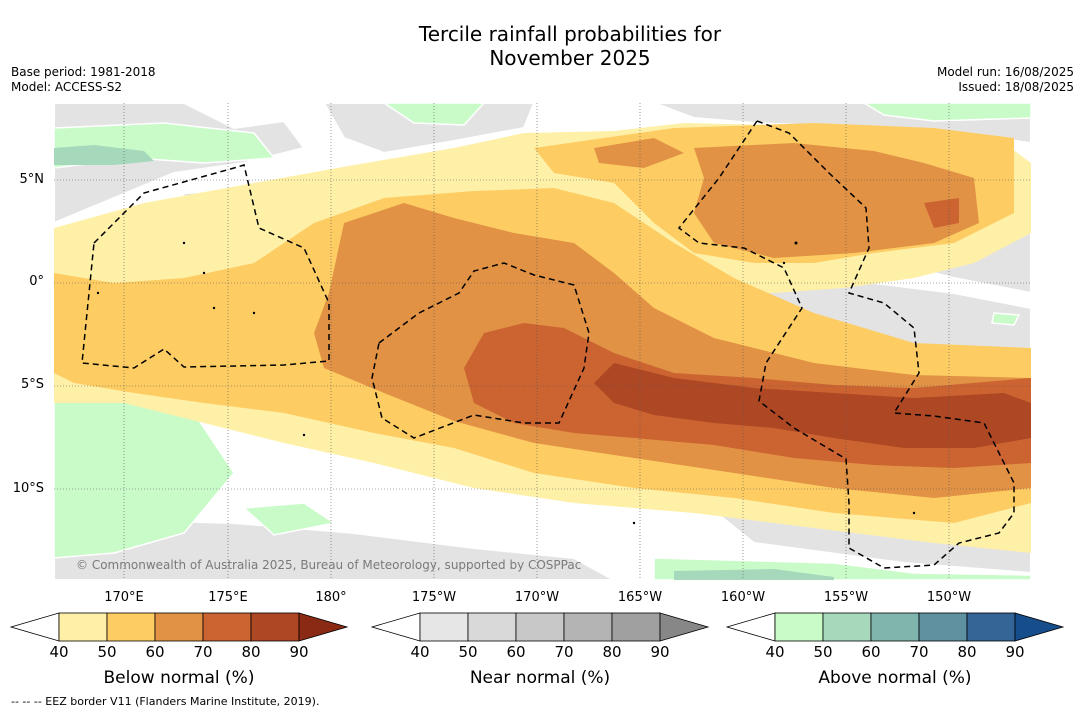 This screenshot has width=1085, height=713. Describe the element at coordinates (812, 405) in the screenshot. I see `below-normal-80-areas` at that location.